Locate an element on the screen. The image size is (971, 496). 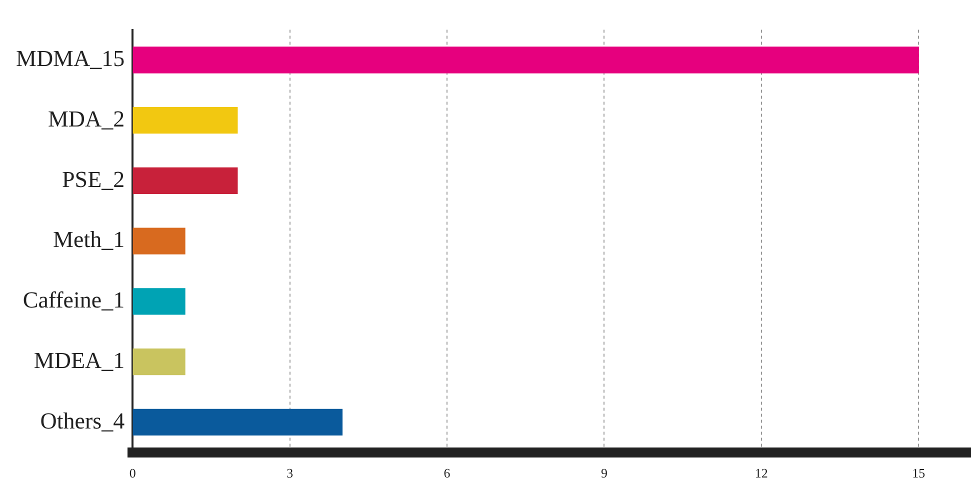
x-tick-label: 0 is located at coordinates (132, 473).